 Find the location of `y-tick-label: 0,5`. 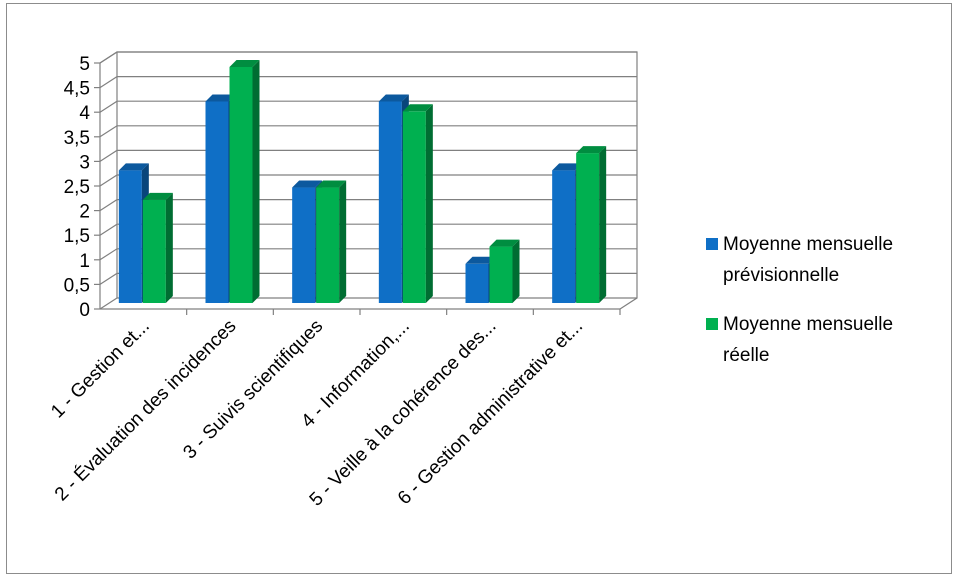

y-tick-label: 0,5 is located at coordinates (77, 285).